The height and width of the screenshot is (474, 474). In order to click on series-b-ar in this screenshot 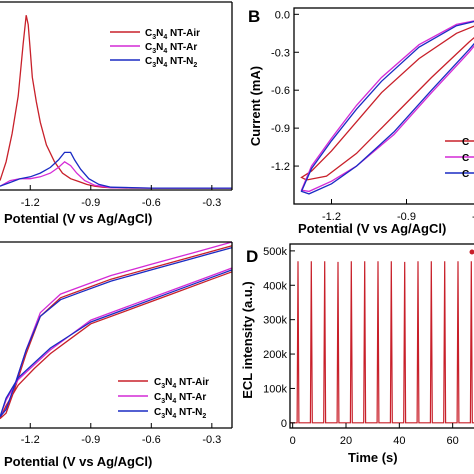, I will do `click(387, 106)`.